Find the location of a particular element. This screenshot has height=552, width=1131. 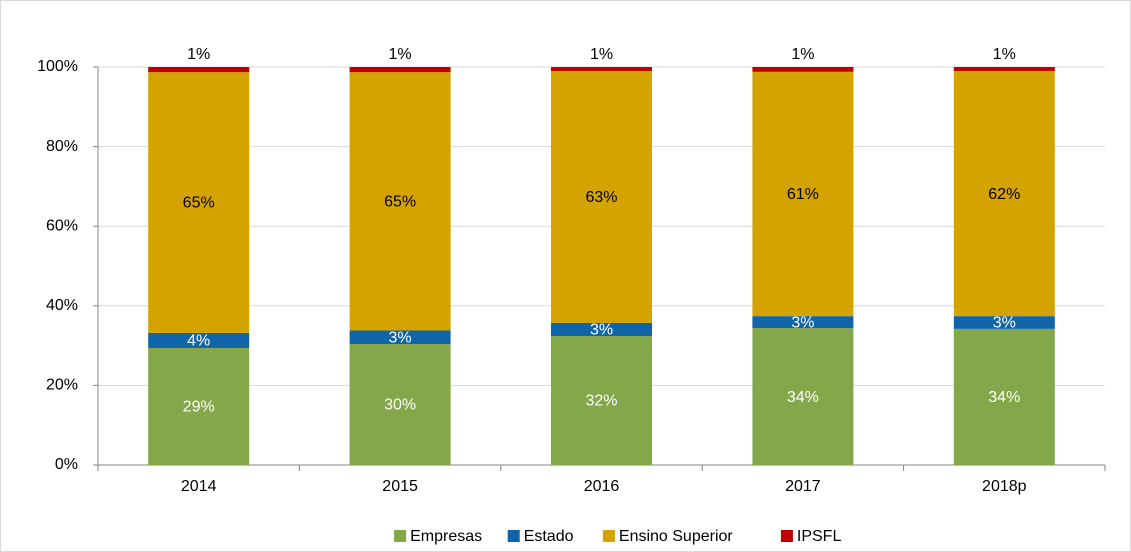

legend-label: IPSFL is located at coordinates (819, 536).